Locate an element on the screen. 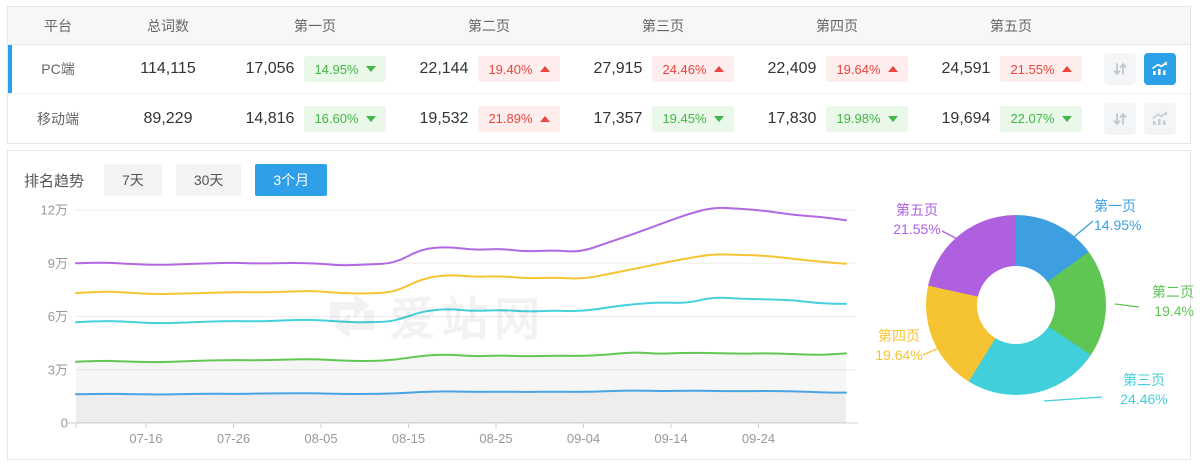 This screenshot has height=469, width=1200. donut-leader-lines is located at coordinates (1031, 311).